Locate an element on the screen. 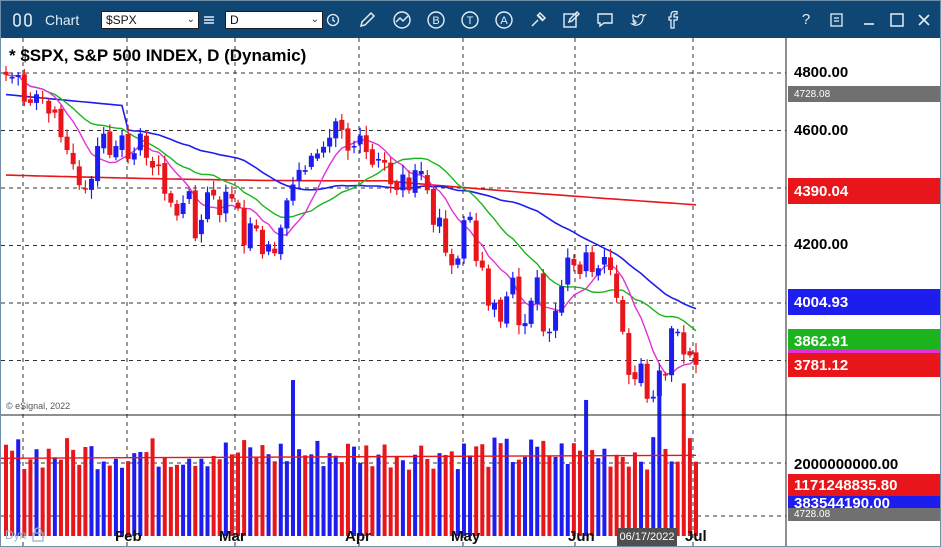  facebook-icon is located at coordinates (673, 19).